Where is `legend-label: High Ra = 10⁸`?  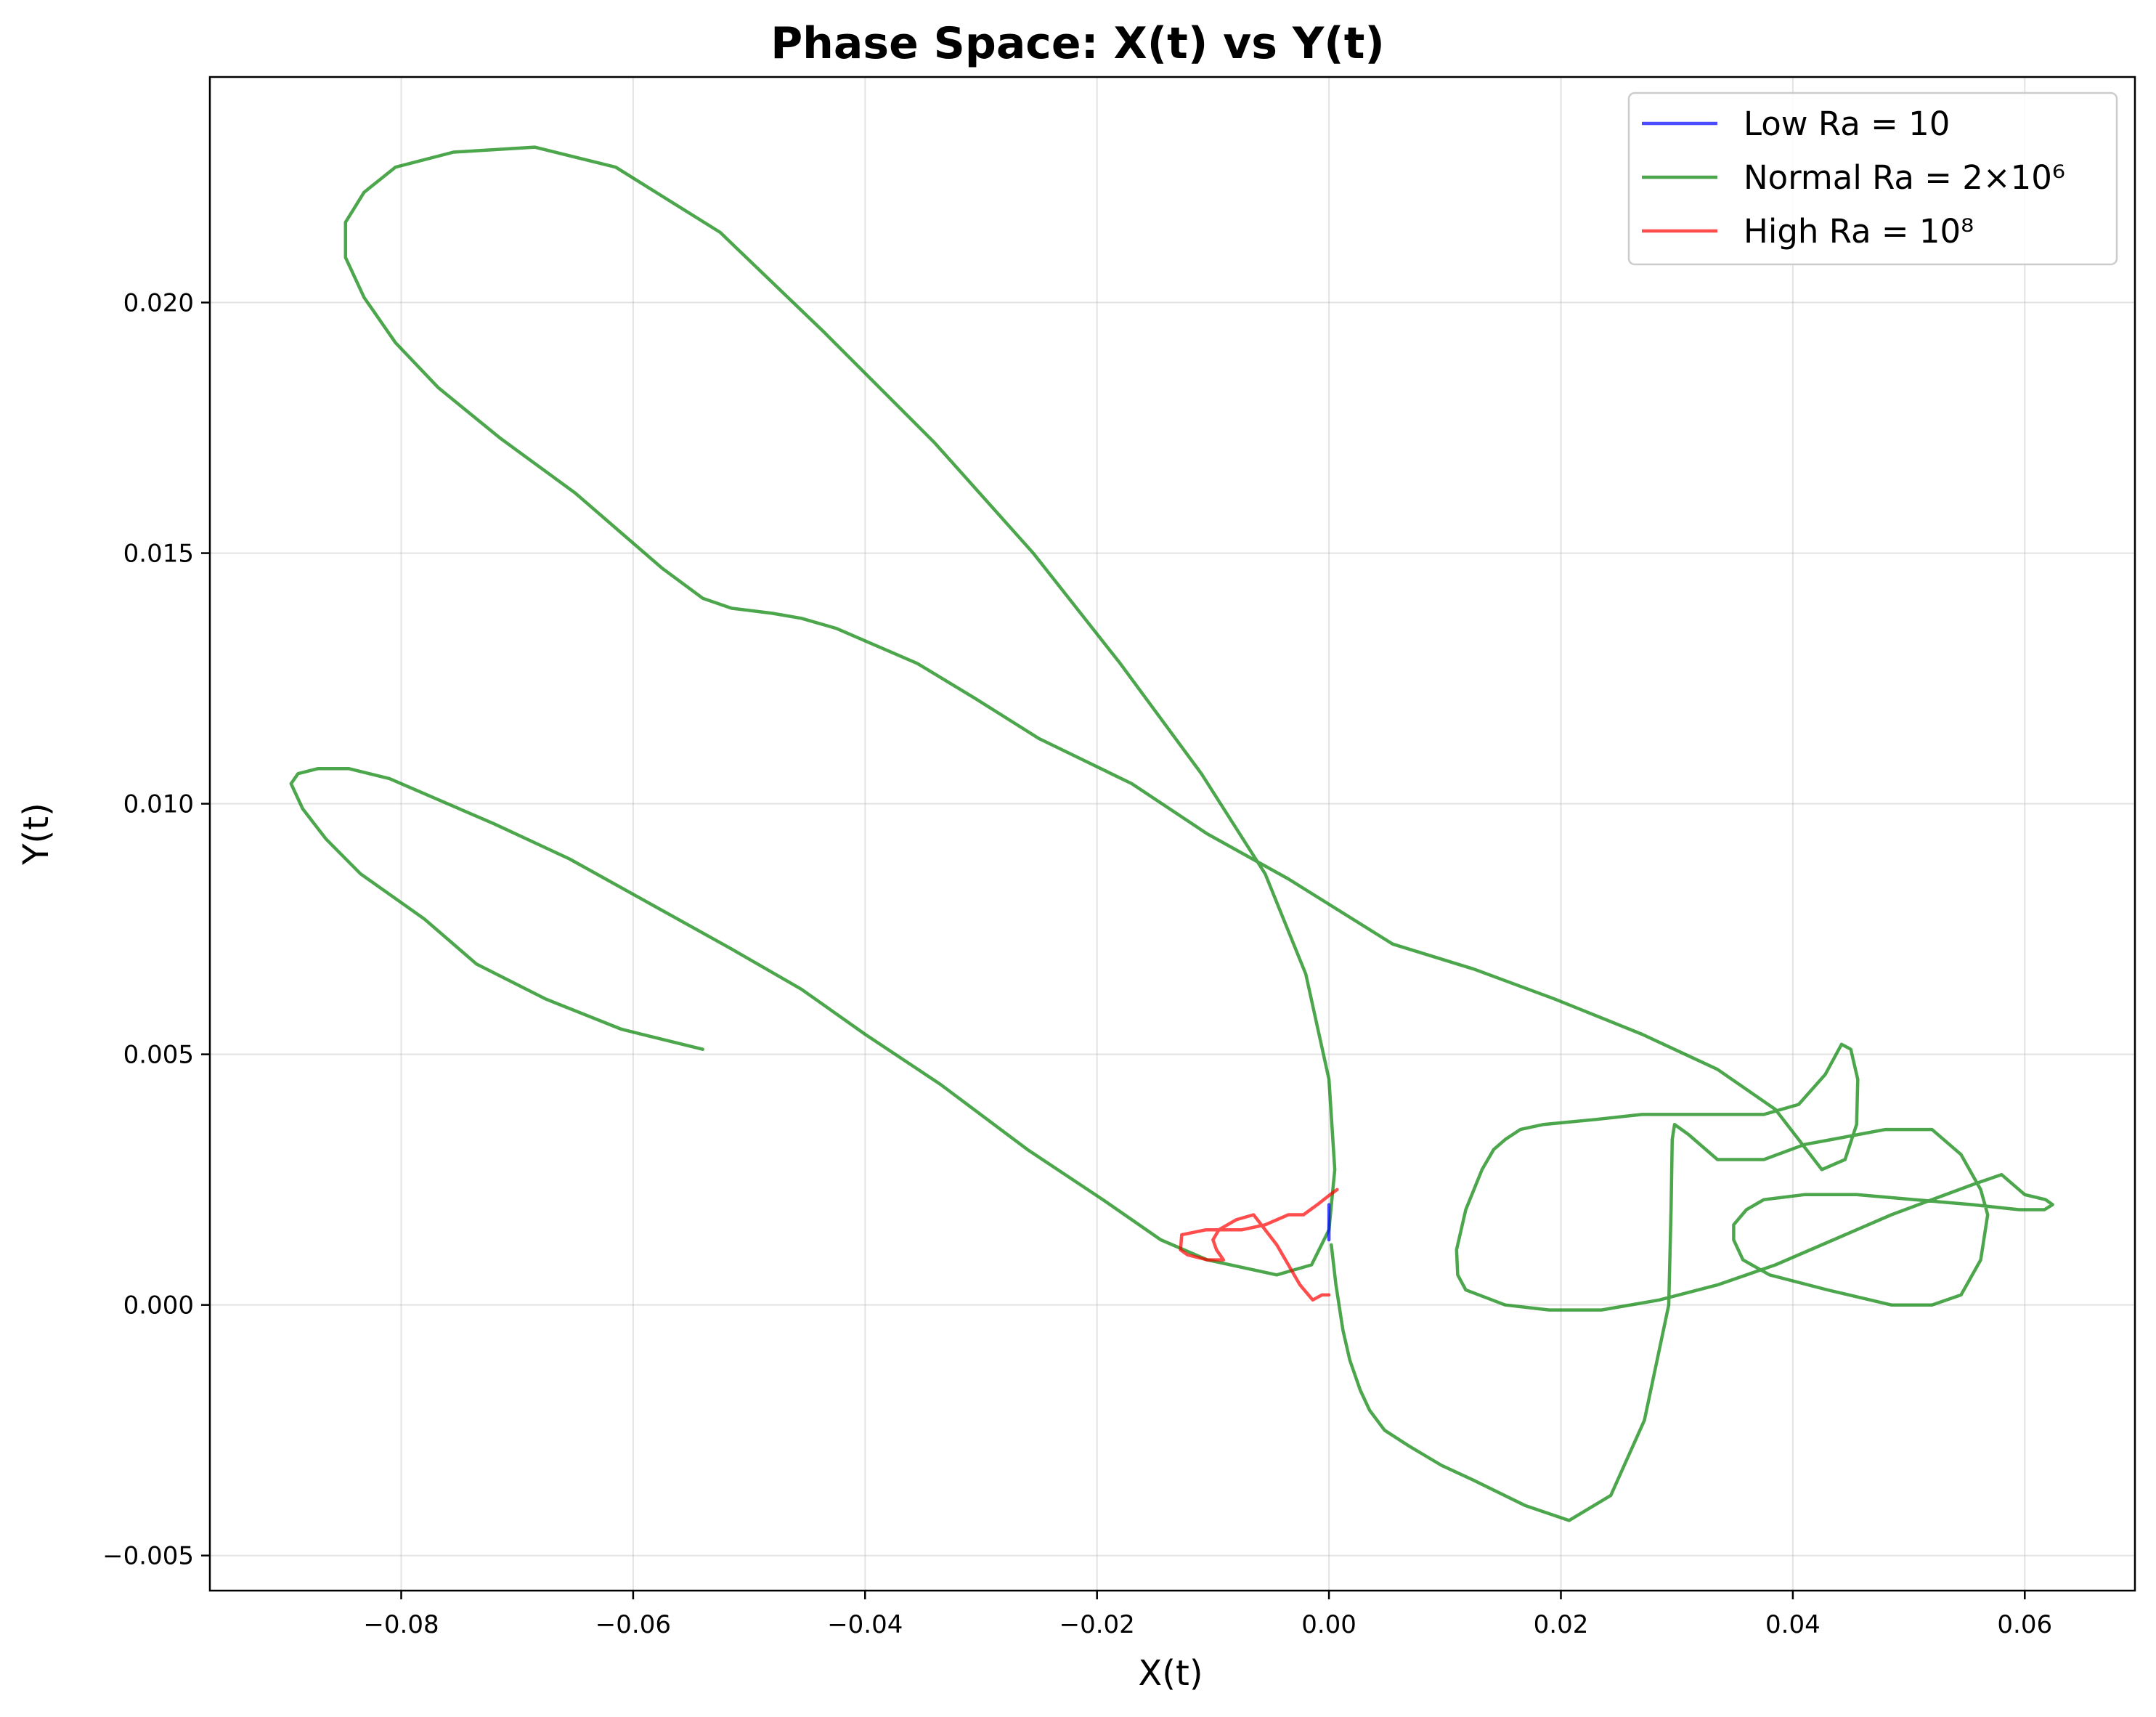
legend-label: High Ra = 10⁸ is located at coordinates (1859, 231).